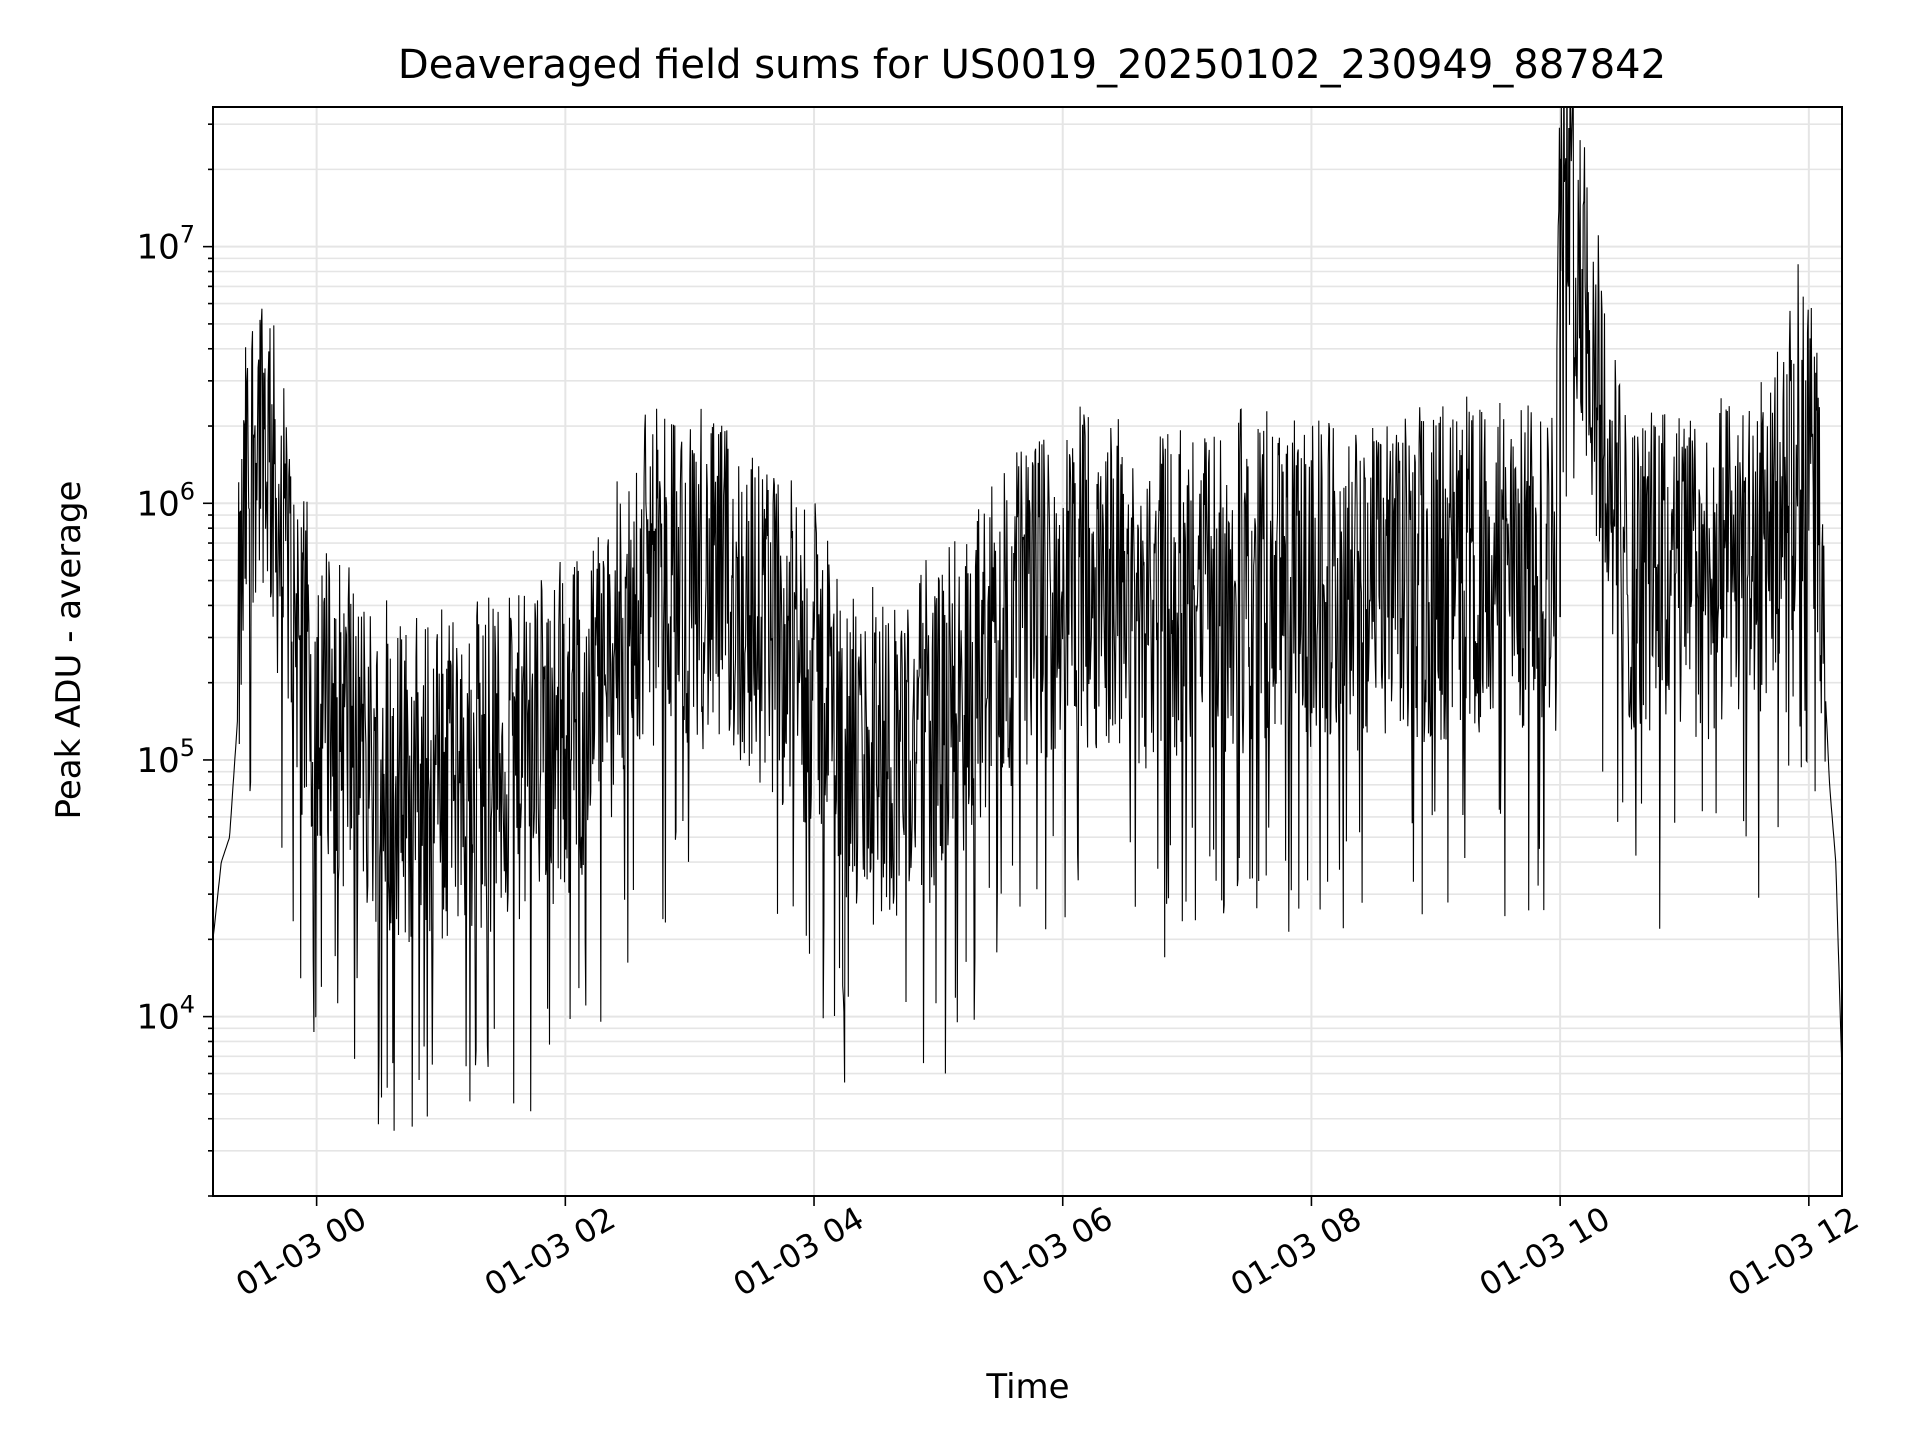  Describe the element at coordinates (187, 235) in the screenshot. I see `y-tick-label-exponent: 7` at that location.